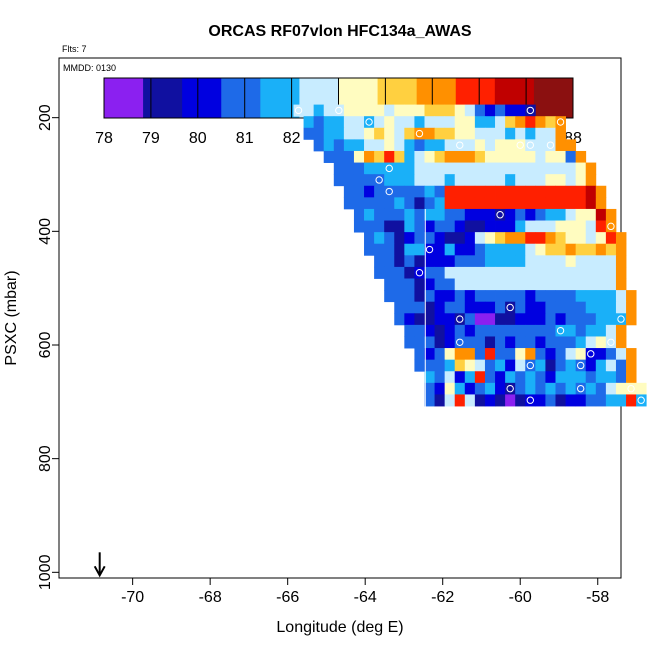 Image resolution: width=650 pixels, height=650 pixels. Describe the element at coordinates (202, 98) in the screenshot. I see `colorbar-swatch` at that location.